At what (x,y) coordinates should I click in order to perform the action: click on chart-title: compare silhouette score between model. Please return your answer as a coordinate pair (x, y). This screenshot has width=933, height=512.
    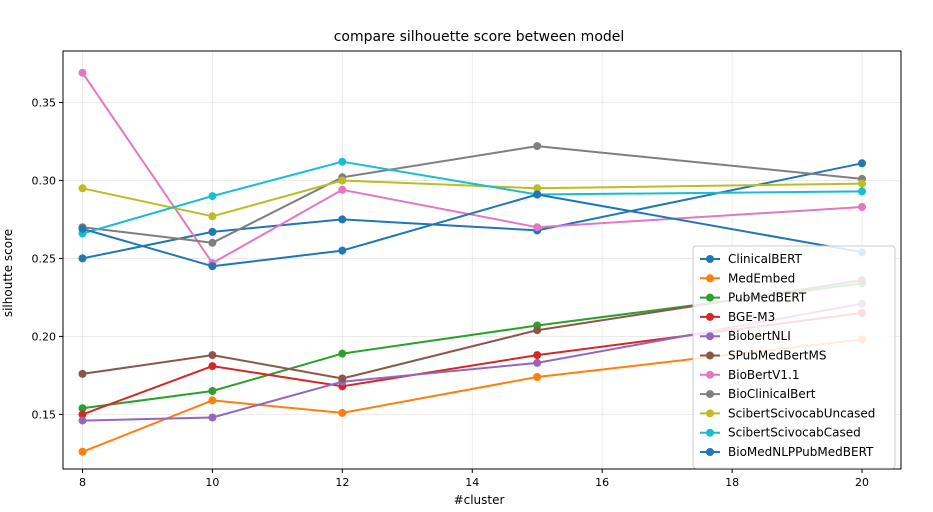
    Looking at the image, I should click on (479, 37).